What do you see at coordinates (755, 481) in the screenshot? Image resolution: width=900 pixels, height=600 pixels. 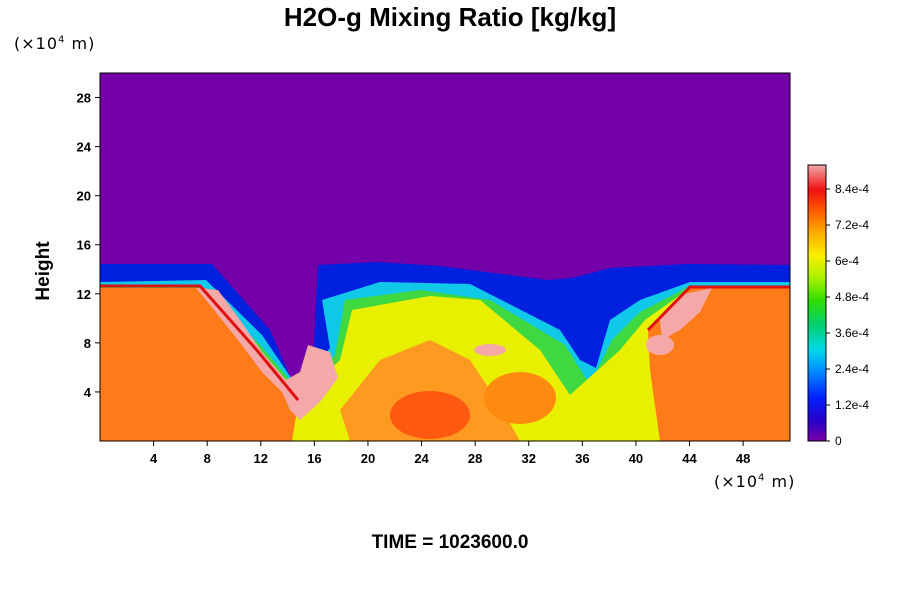 I see `x-axis-unit: (×104 m)` at bounding box center [755, 481].